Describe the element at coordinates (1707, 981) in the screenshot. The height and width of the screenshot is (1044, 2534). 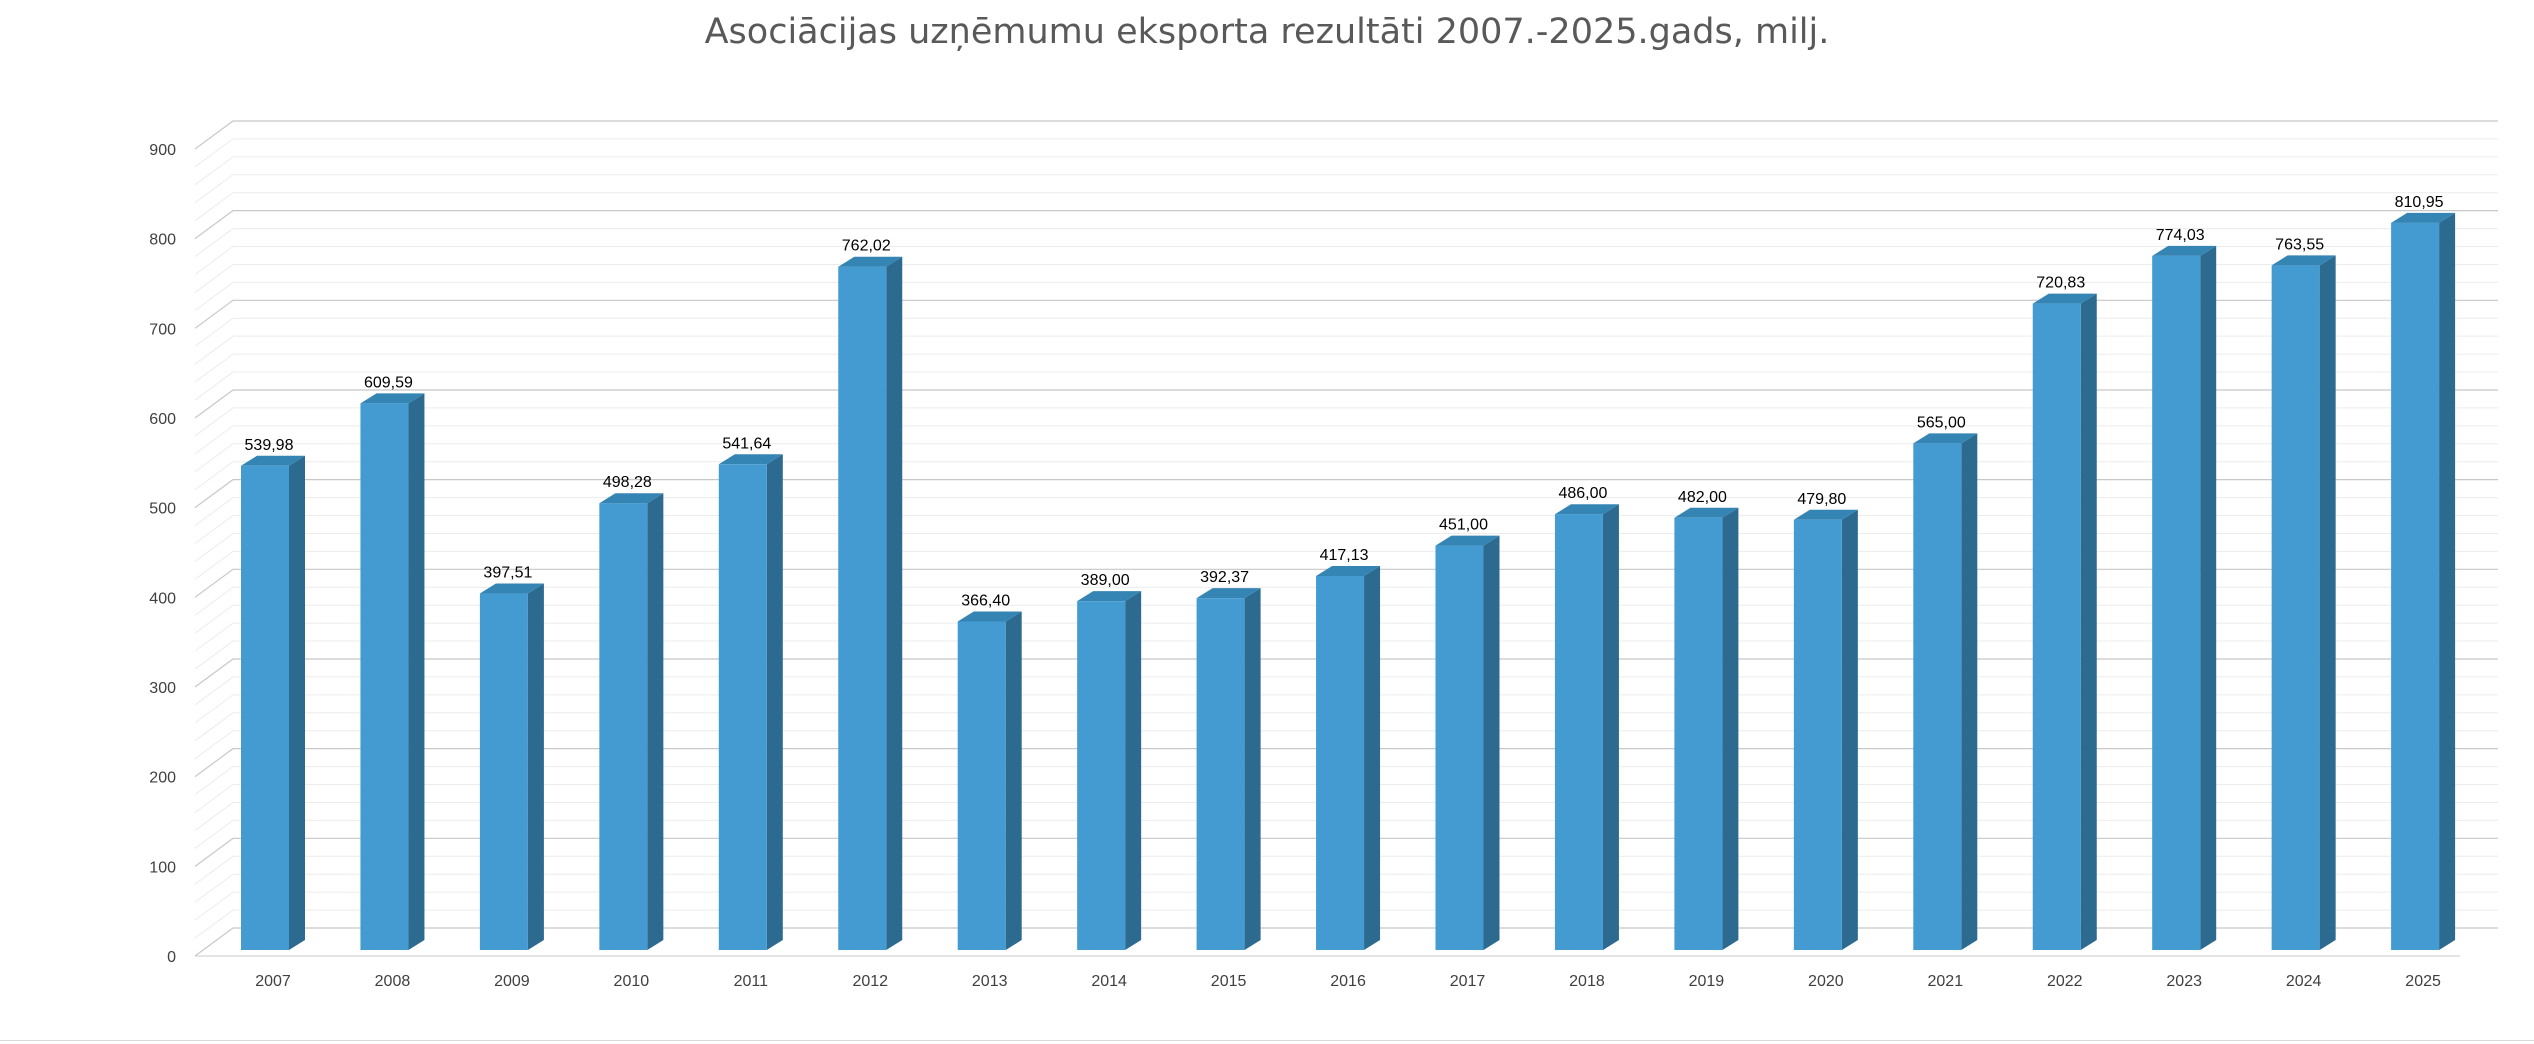
I see `x-tick-label: 2019` at that location.